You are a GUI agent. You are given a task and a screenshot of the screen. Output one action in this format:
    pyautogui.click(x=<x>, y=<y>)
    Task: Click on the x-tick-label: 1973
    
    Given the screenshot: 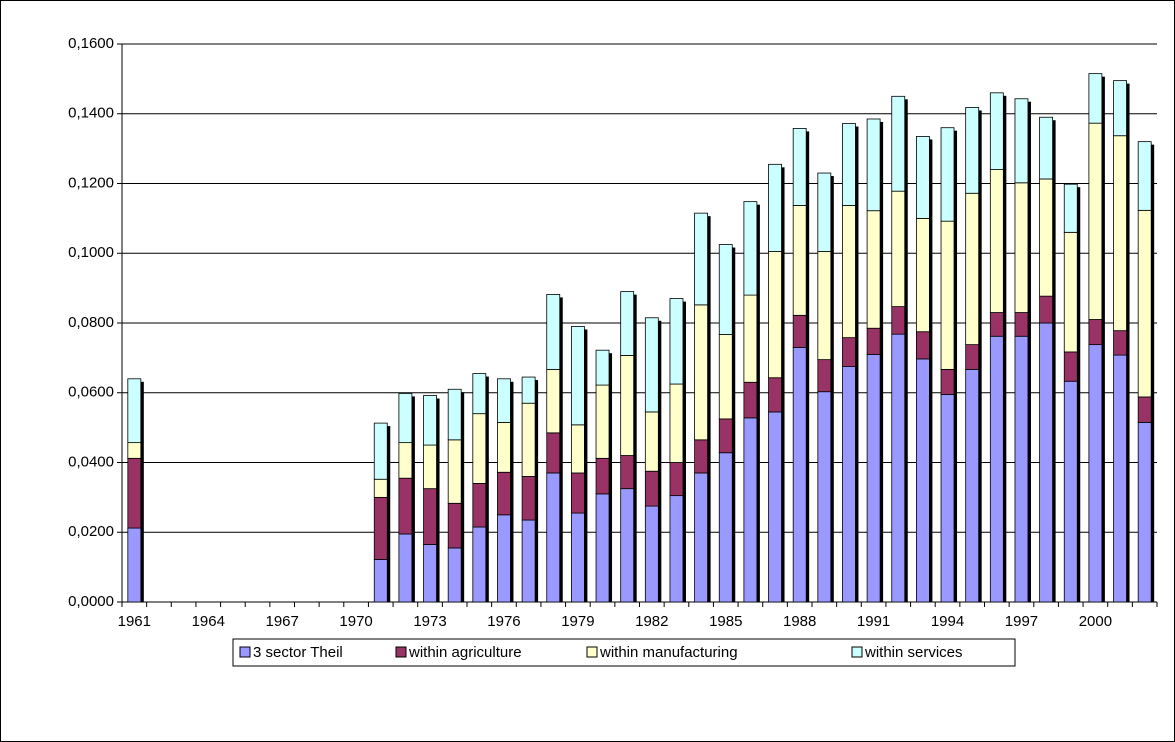 What is the action you would take?
    pyautogui.click(x=429, y=621)
    